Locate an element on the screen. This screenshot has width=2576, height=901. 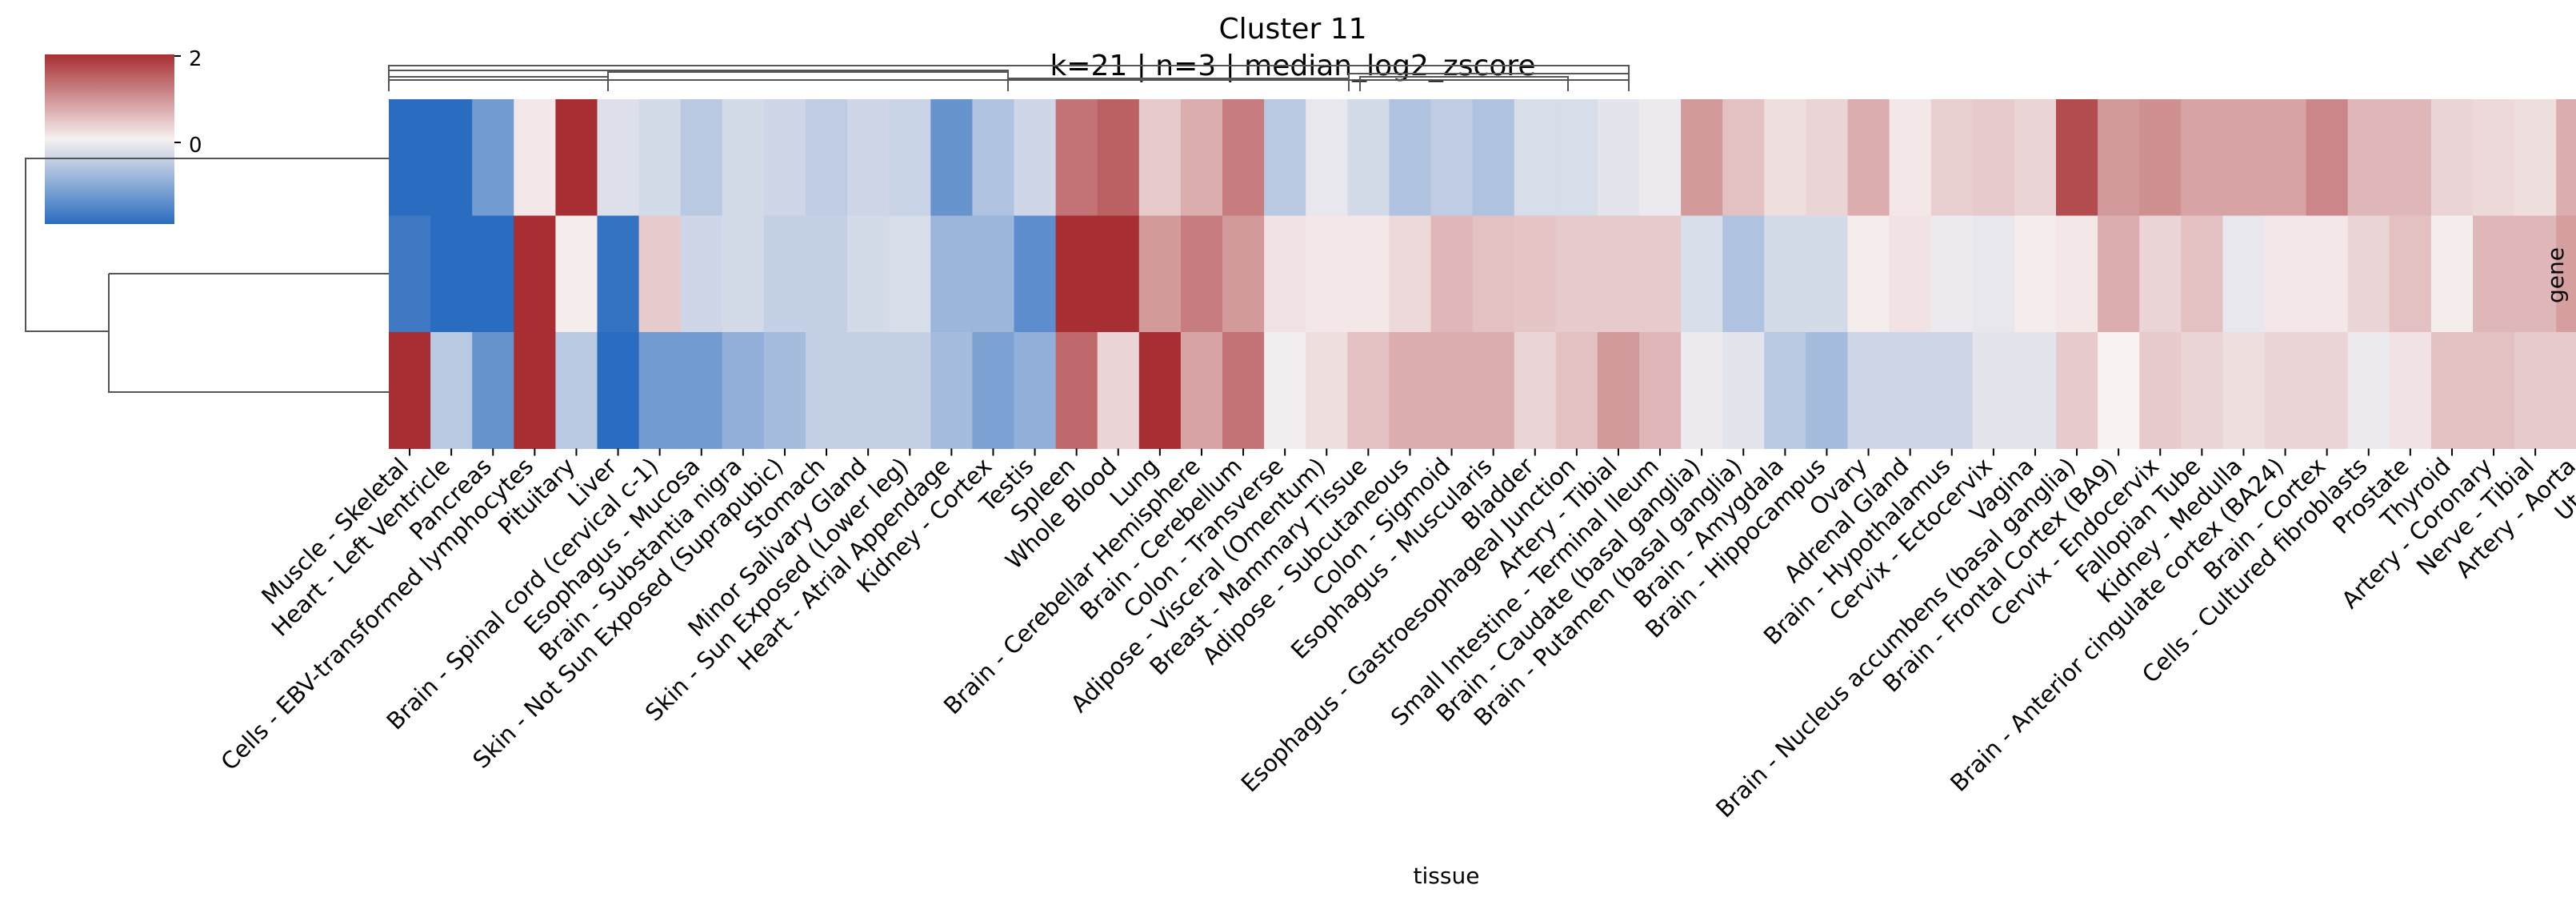
colorbar-tick-label: 2 is located at coordinates (195, 59).